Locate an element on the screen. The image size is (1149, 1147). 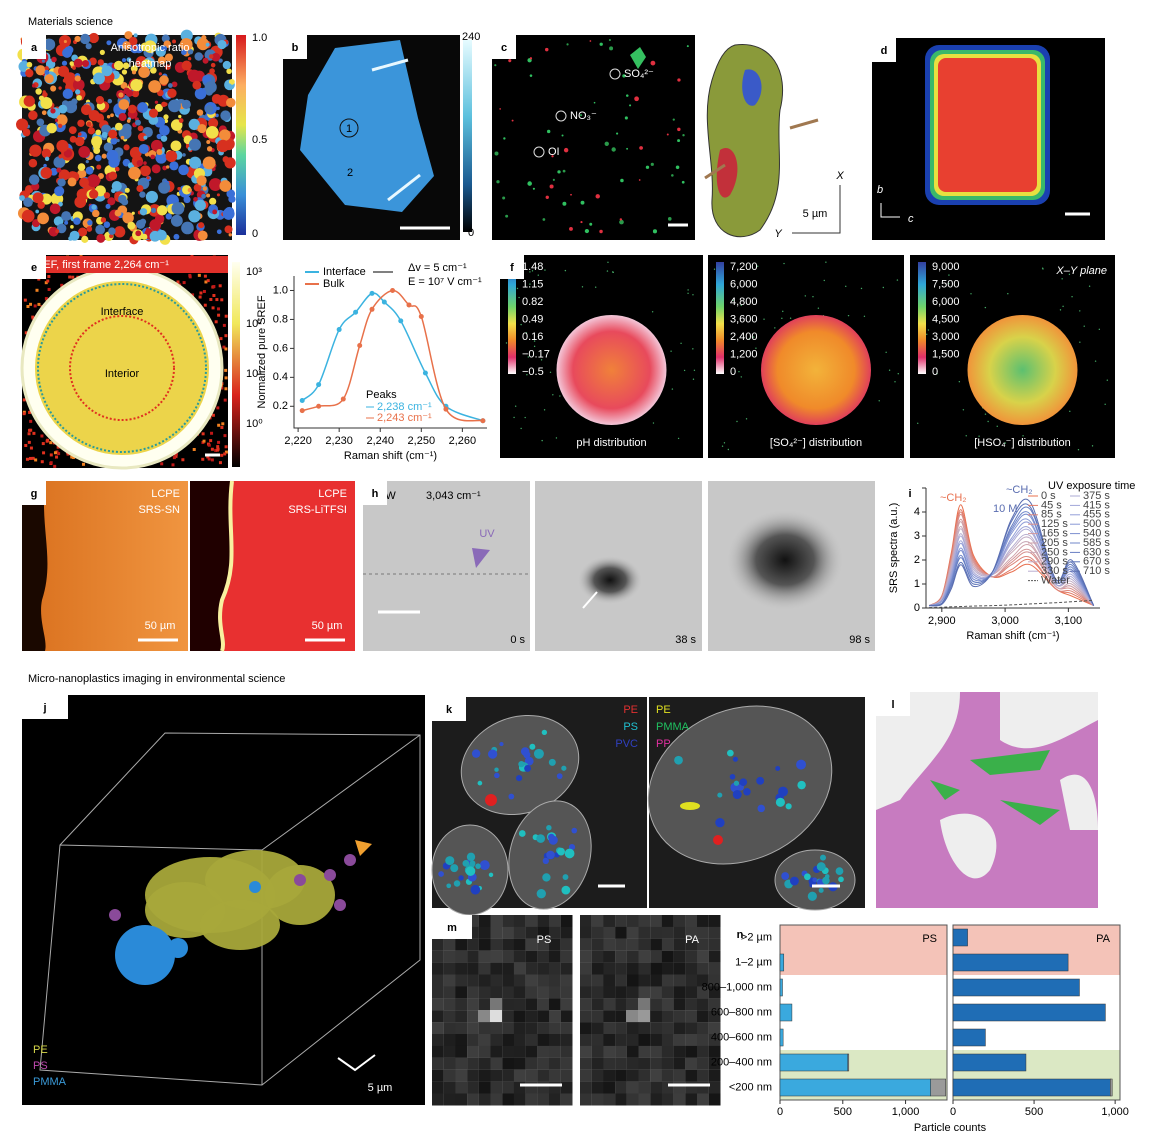
legend-entry: PMMA is located at coordinates (673, 727).